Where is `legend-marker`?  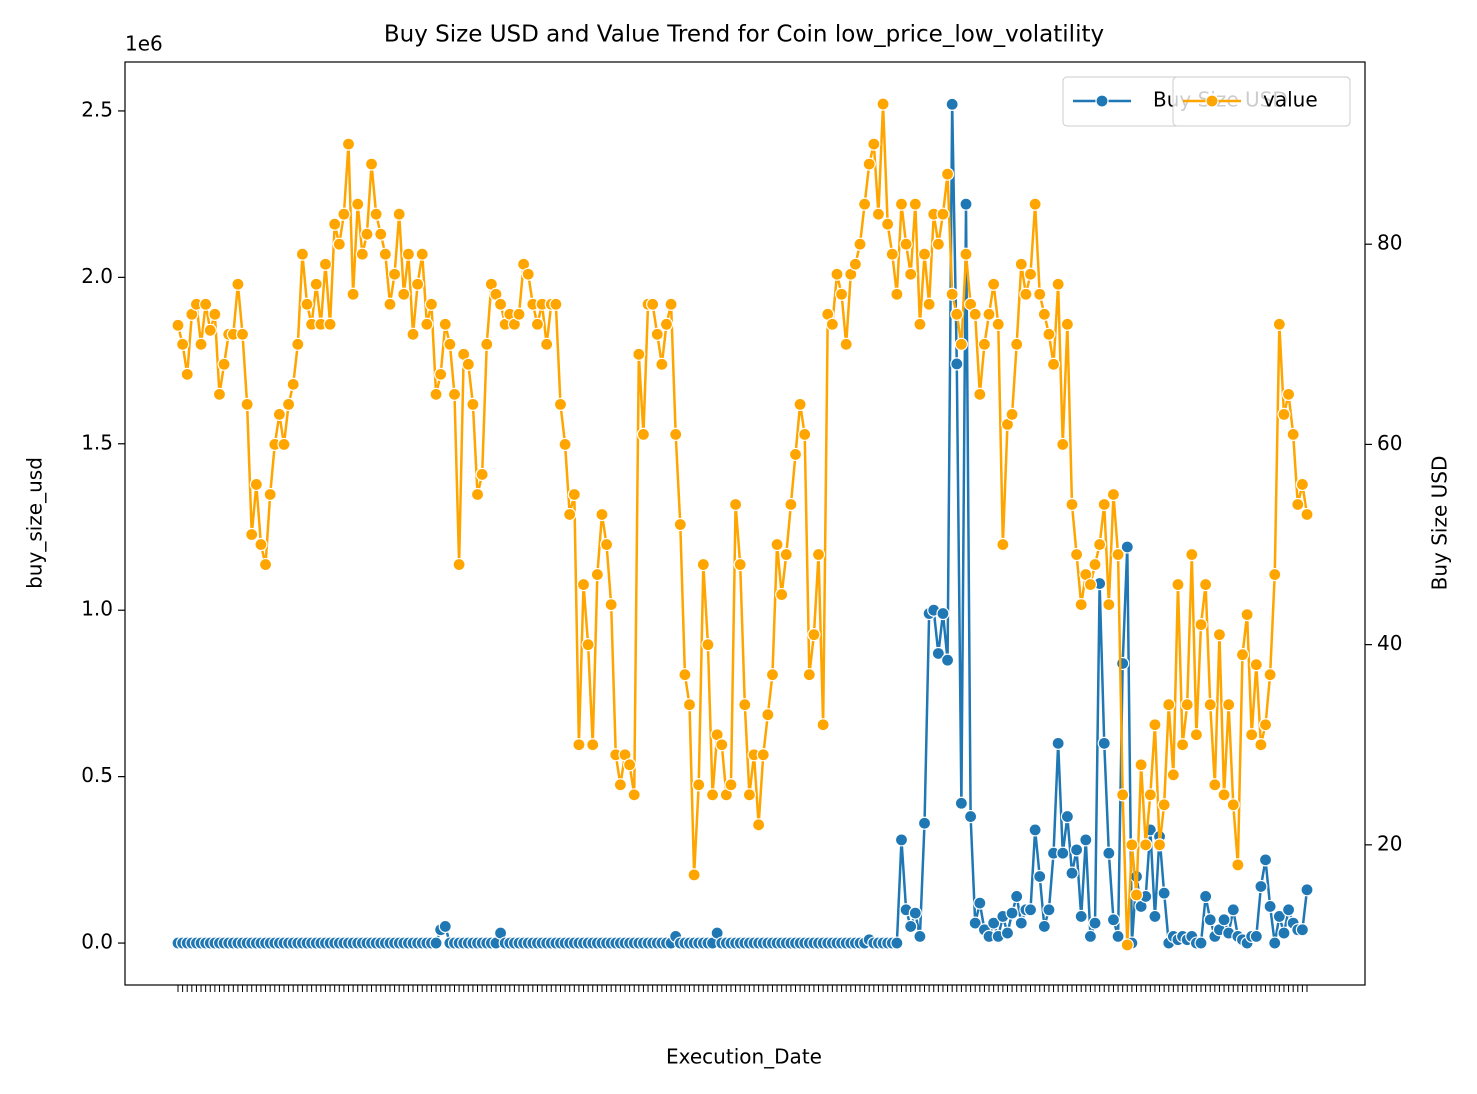 legend-marker is located at coordinates (1102, 101).